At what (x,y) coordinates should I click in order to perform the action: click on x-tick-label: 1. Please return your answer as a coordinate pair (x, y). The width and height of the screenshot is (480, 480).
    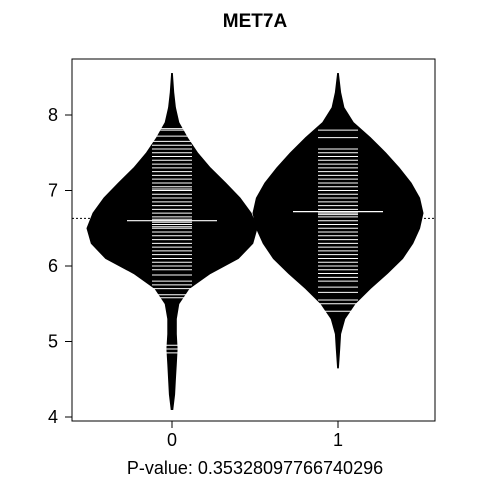
    Looking at the image, I should click on (338, 440).